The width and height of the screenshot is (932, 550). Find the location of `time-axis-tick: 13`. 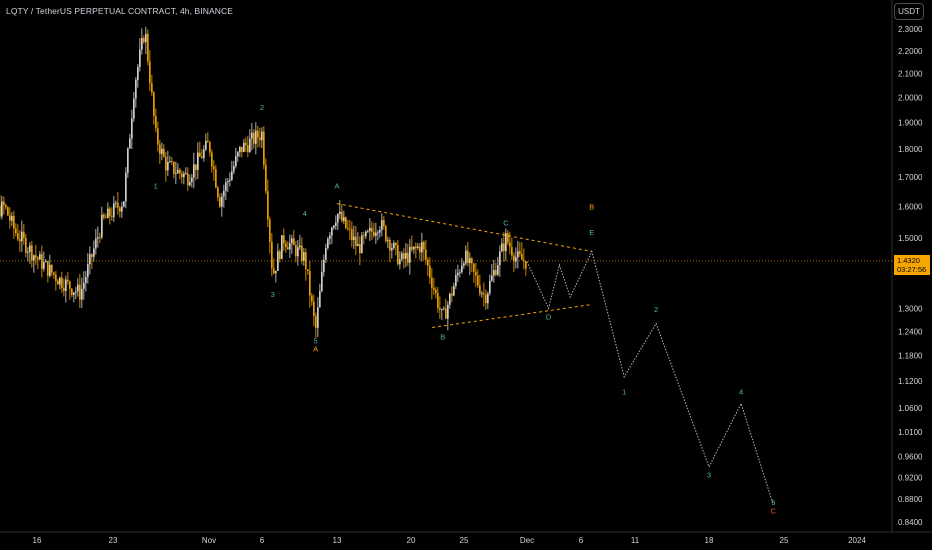

time-axis-tick: 13 is located at coordinates (337, 540).